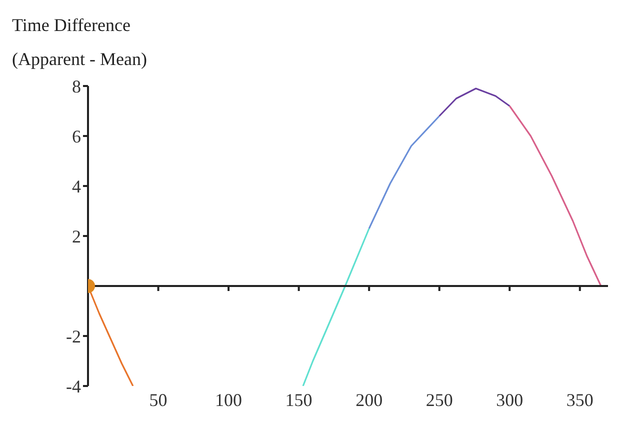 This screenshot has height=436, width=638. What do you see at coordinates (228, 400) in the screenshot?
I see `x-tick-label: 100` at bounding box center [228, 400].